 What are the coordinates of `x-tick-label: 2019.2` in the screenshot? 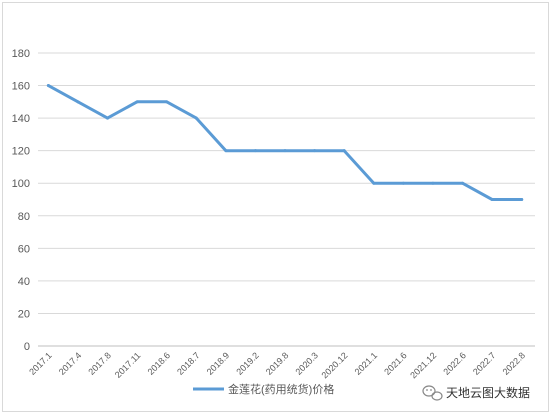 It's located at (247, 363).